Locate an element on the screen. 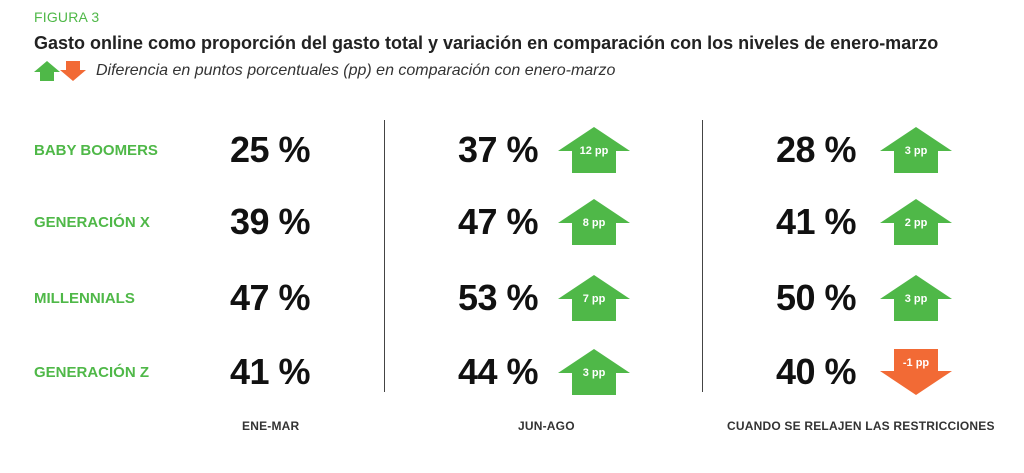 The image size is (1024, 473). change-label: -1 pp is located at coordinates (916, 363).